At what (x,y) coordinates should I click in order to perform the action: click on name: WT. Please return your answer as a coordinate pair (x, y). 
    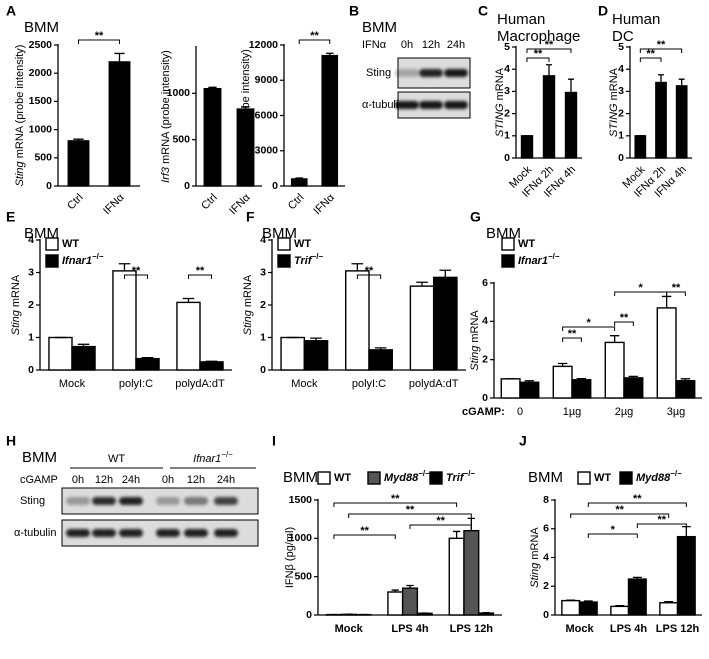
    Looking at the image, I should click on (526, 244).